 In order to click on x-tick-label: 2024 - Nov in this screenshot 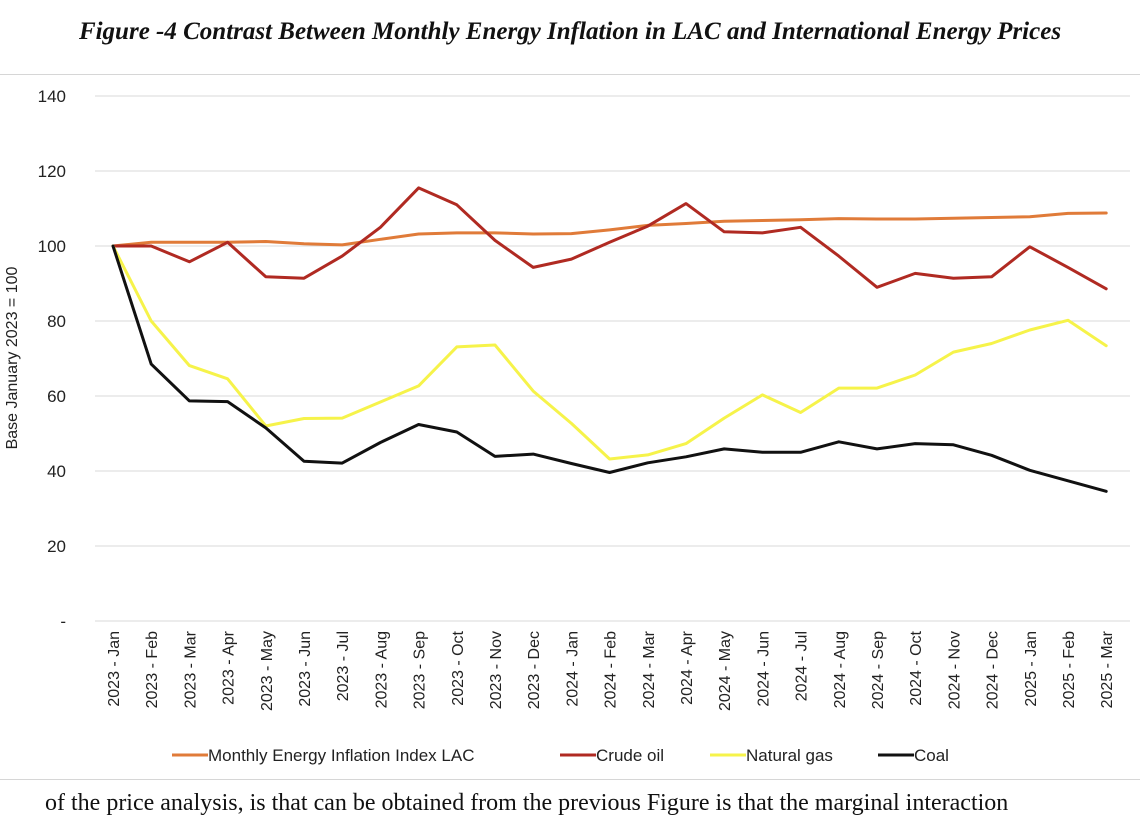, I will do `click(954, 670)`.